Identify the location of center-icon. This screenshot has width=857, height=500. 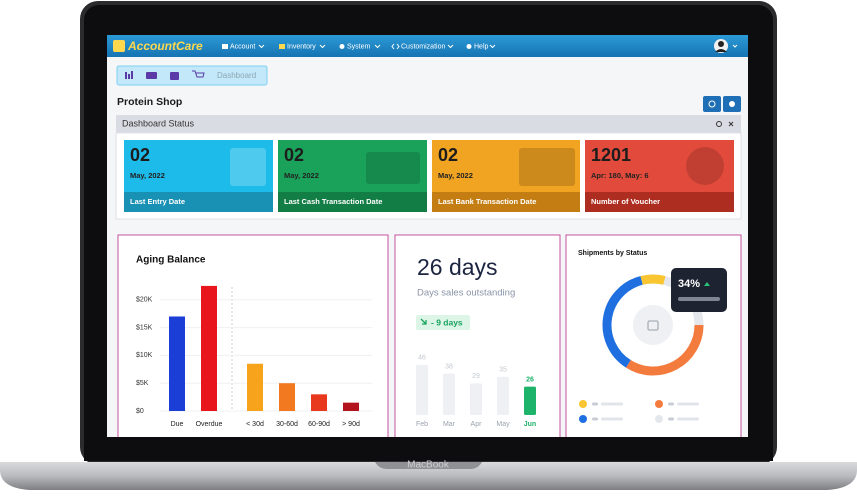
(653, 325).